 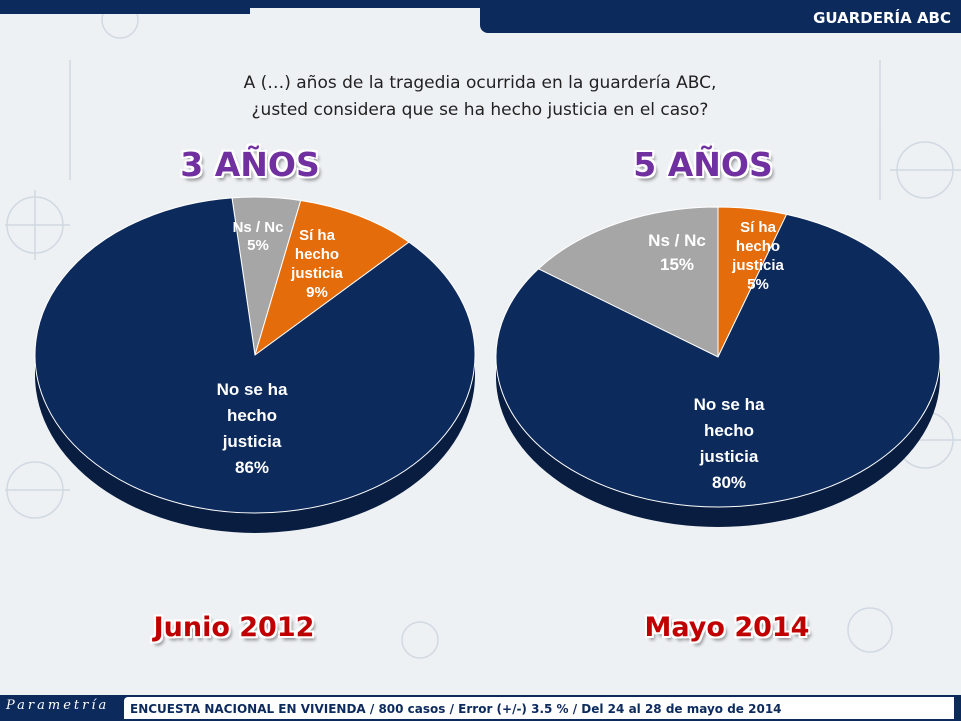 What do you see at coordinates (720, 16) in the screenshot?
I see `header-tag: GUARDERÍA ABC` at bounding box center [720, 16].